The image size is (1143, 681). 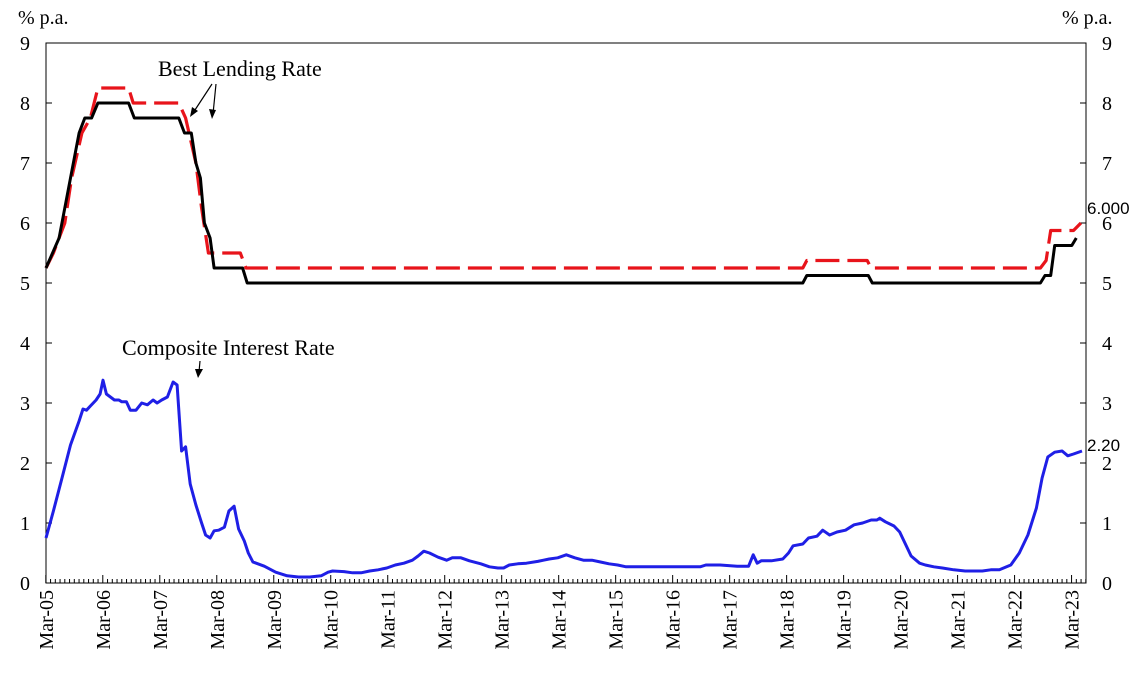 I want to click on blr-arrow-black-head, so click(x=212, y=114).